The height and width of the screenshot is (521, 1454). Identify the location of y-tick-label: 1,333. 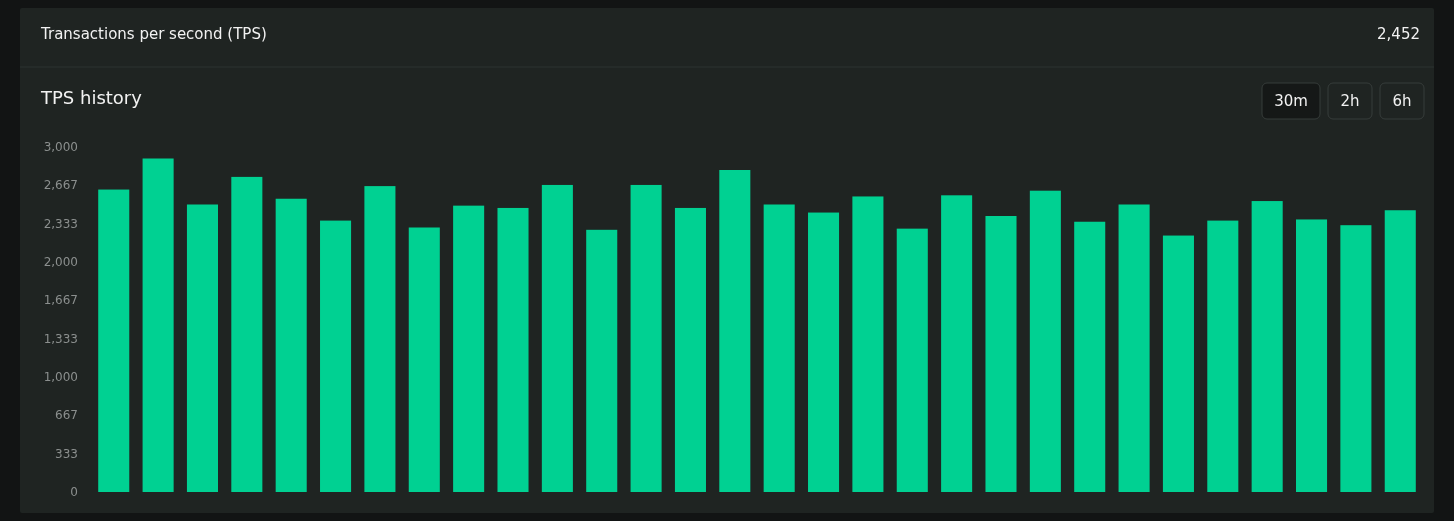
(60, 338).